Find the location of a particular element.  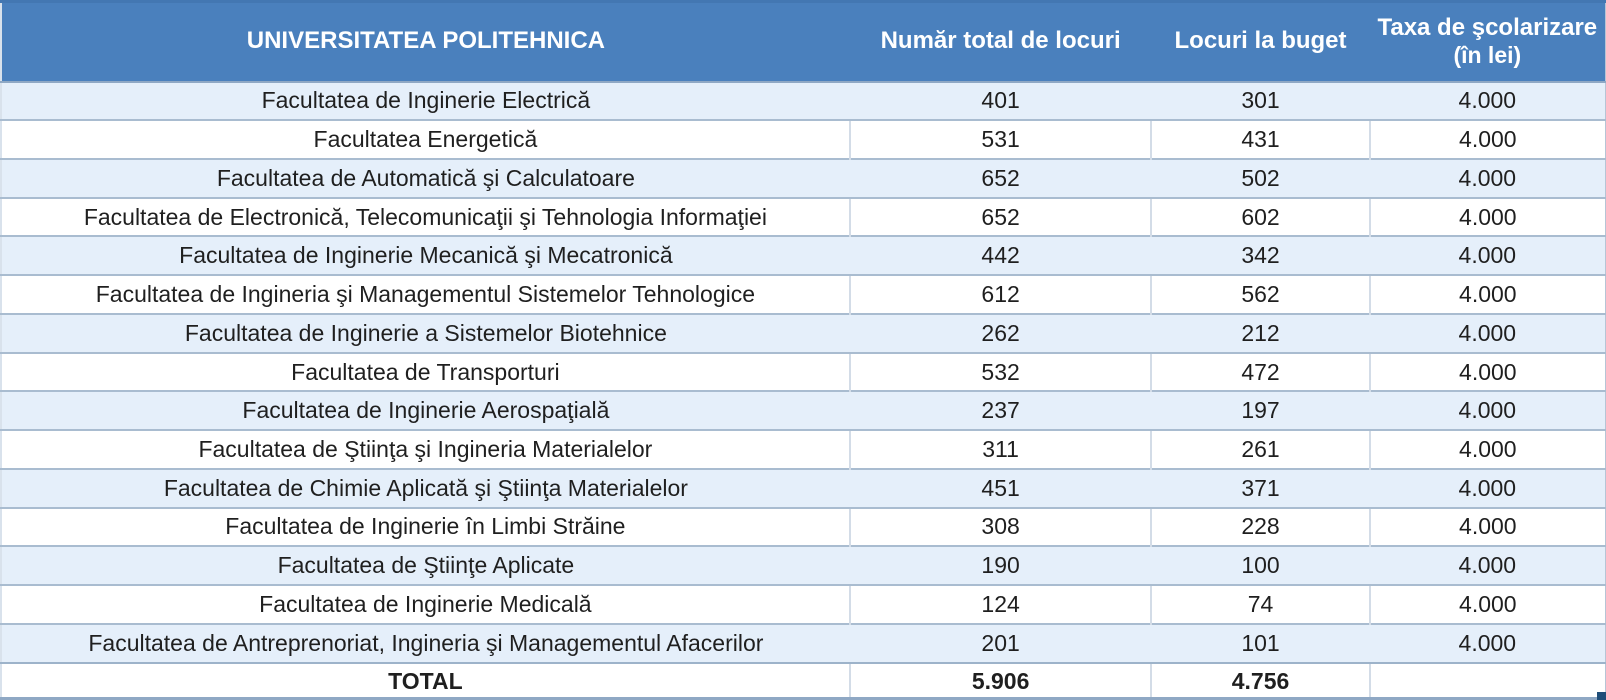

budget-seats-value: 472 is located at coordinates (1260, 371).